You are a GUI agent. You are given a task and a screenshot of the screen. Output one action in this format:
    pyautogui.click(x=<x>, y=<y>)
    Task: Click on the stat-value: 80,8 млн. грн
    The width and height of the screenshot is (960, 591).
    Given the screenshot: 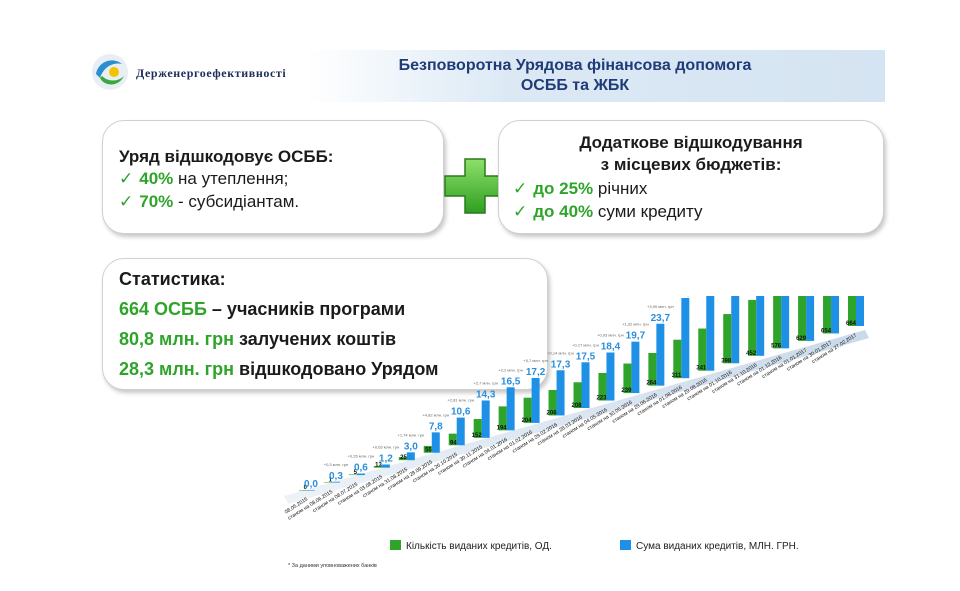 What is the action you would take?
    pyautogui.click(x=177, y=339)
    